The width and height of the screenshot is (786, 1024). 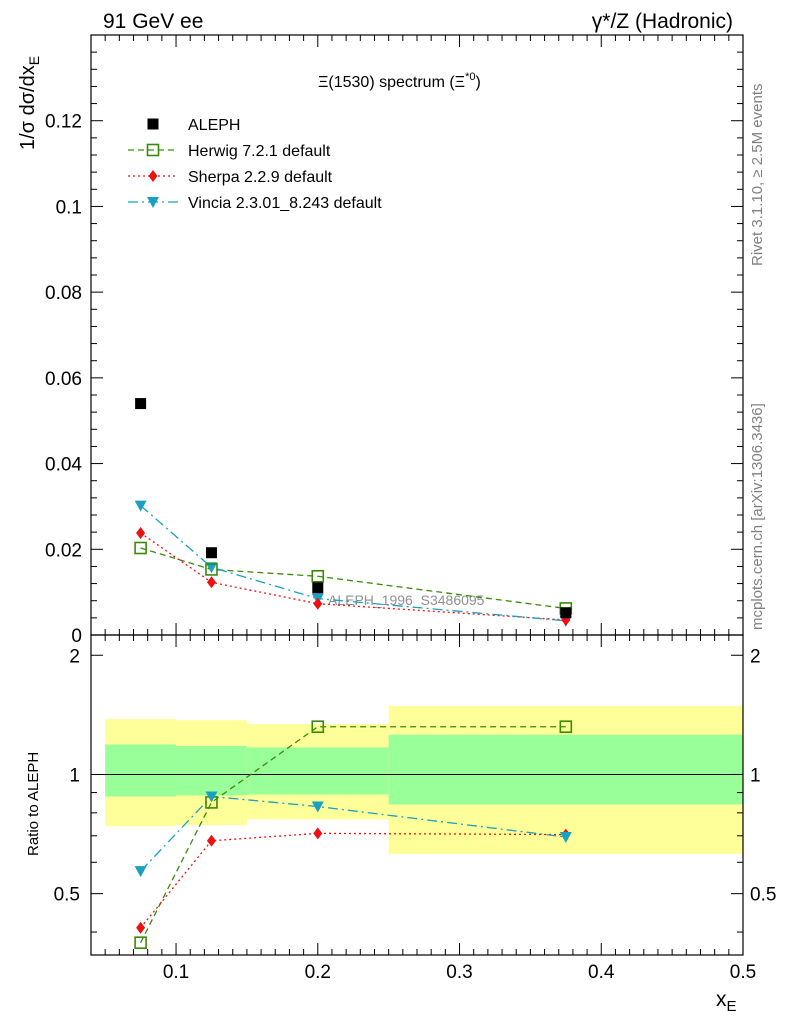 I want to click on main-y-axis-label: 1/σ dσ/dxE, so click(x=29, y=103).